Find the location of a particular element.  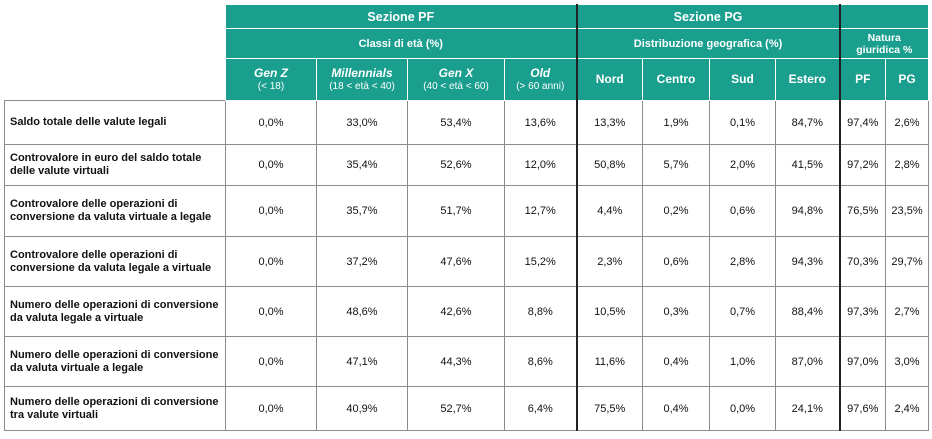

column-header-label: PG is located at coordinates (907, 79).